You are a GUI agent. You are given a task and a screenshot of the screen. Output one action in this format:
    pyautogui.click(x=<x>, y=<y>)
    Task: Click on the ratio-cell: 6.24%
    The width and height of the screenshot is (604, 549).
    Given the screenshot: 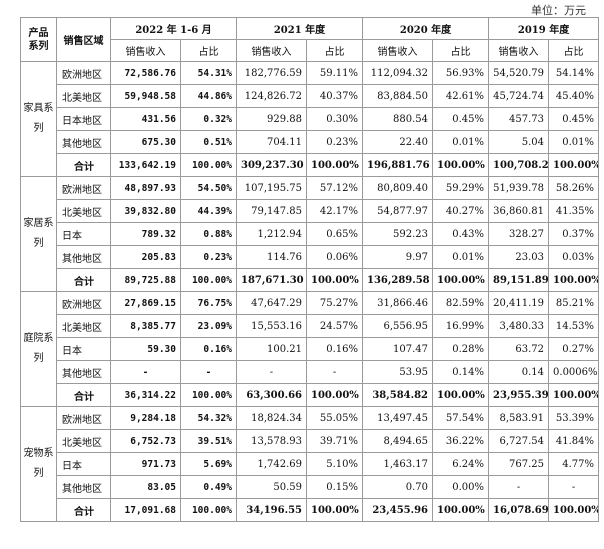 What is the action you would take?
    pyautogui.click(x=461, y=464)
    